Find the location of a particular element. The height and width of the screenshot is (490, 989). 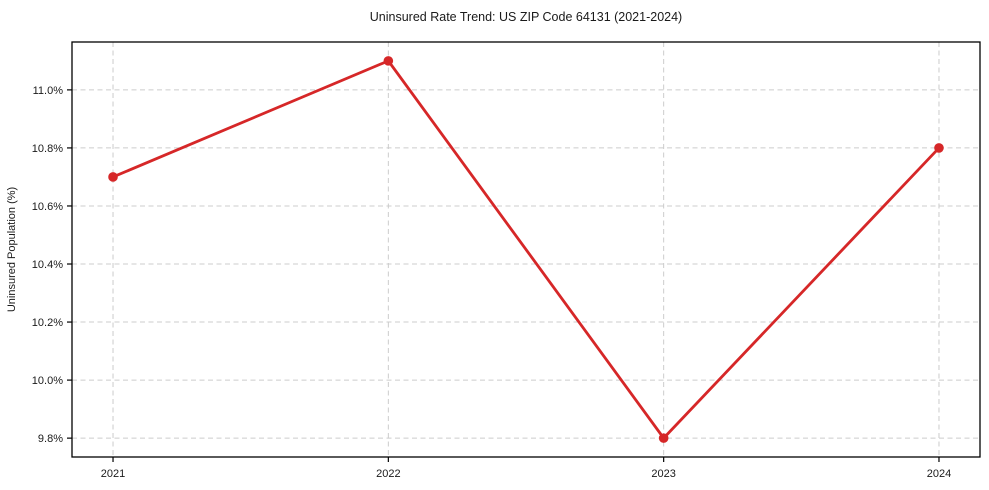

y-tick-label: 10.0% is located at coordinates (47, 381).